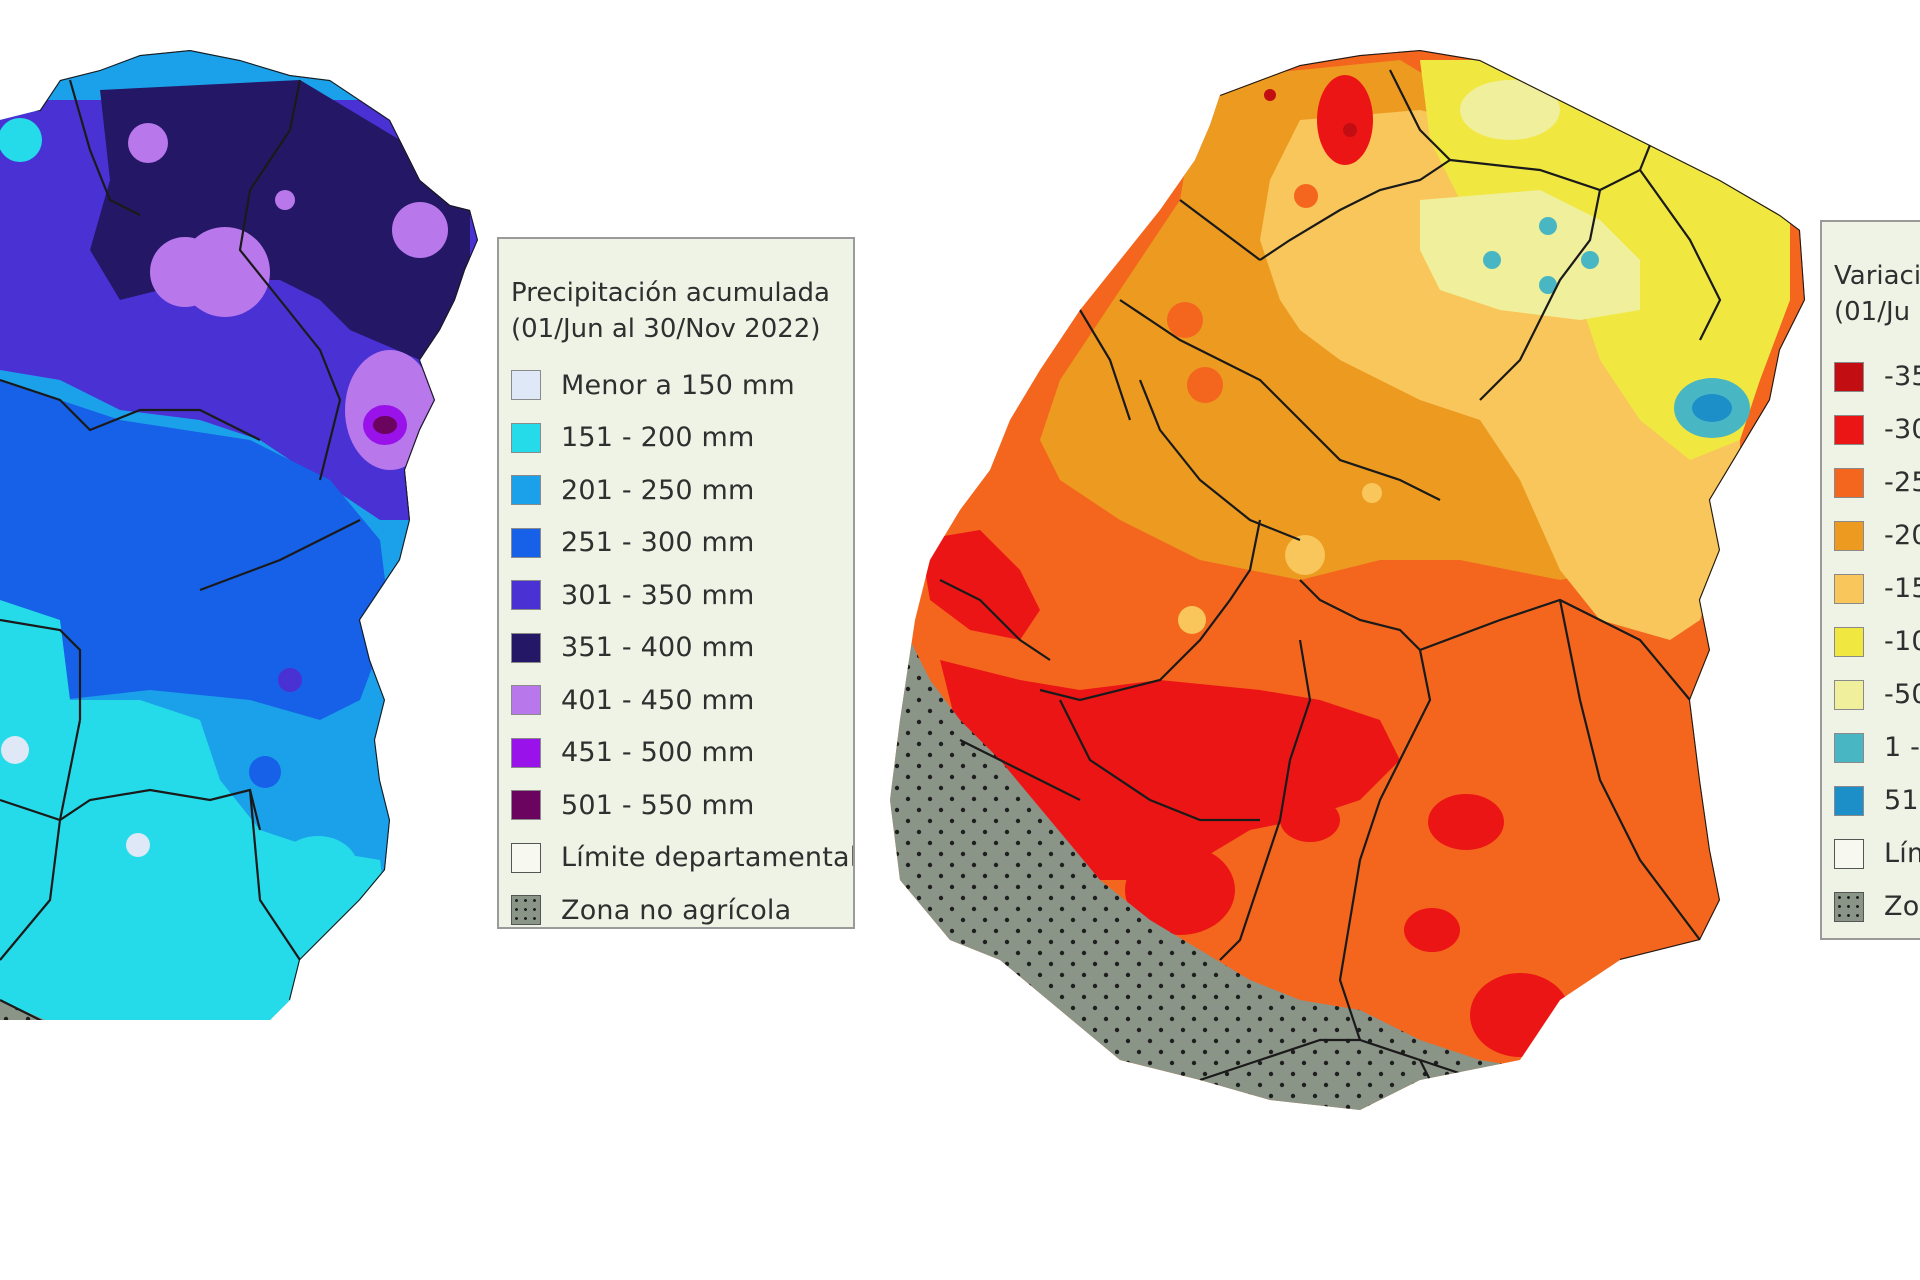 The width and height of the screenshot is (1920, 1280). I want to click on legend-label: Límite departamental, so click(708, 858).